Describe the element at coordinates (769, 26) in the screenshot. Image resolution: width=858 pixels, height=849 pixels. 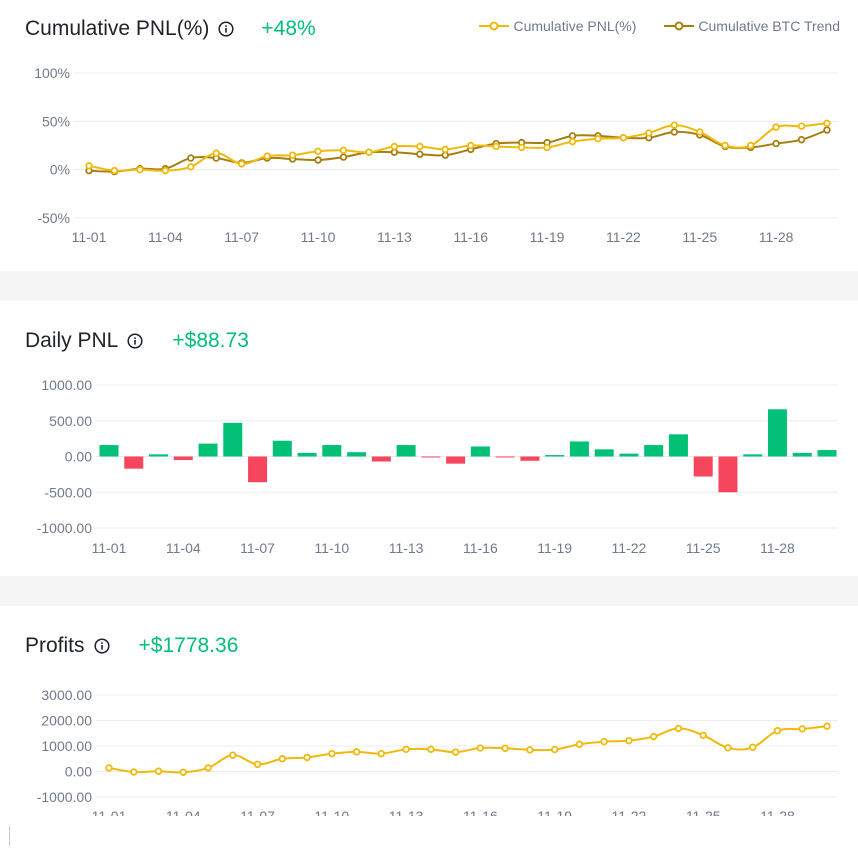
I see `legend-label-btc: Cumulative BTC Trend` at that location.